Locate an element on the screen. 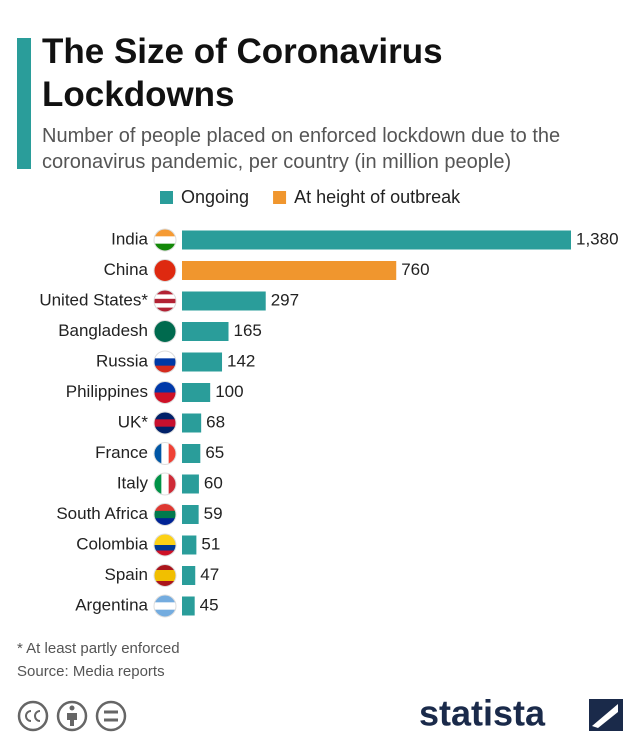  legend-label: Ongoing is located at coordinates (215, 197).